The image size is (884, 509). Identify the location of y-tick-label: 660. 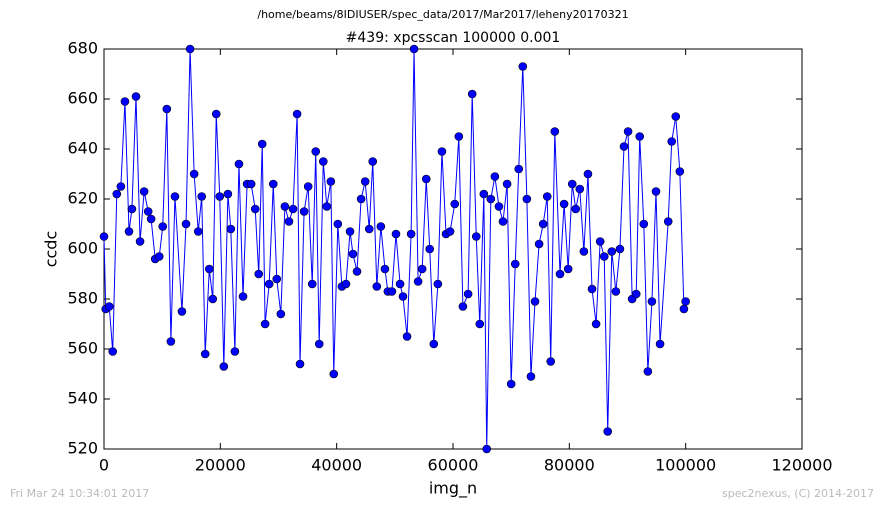
(82, 98).